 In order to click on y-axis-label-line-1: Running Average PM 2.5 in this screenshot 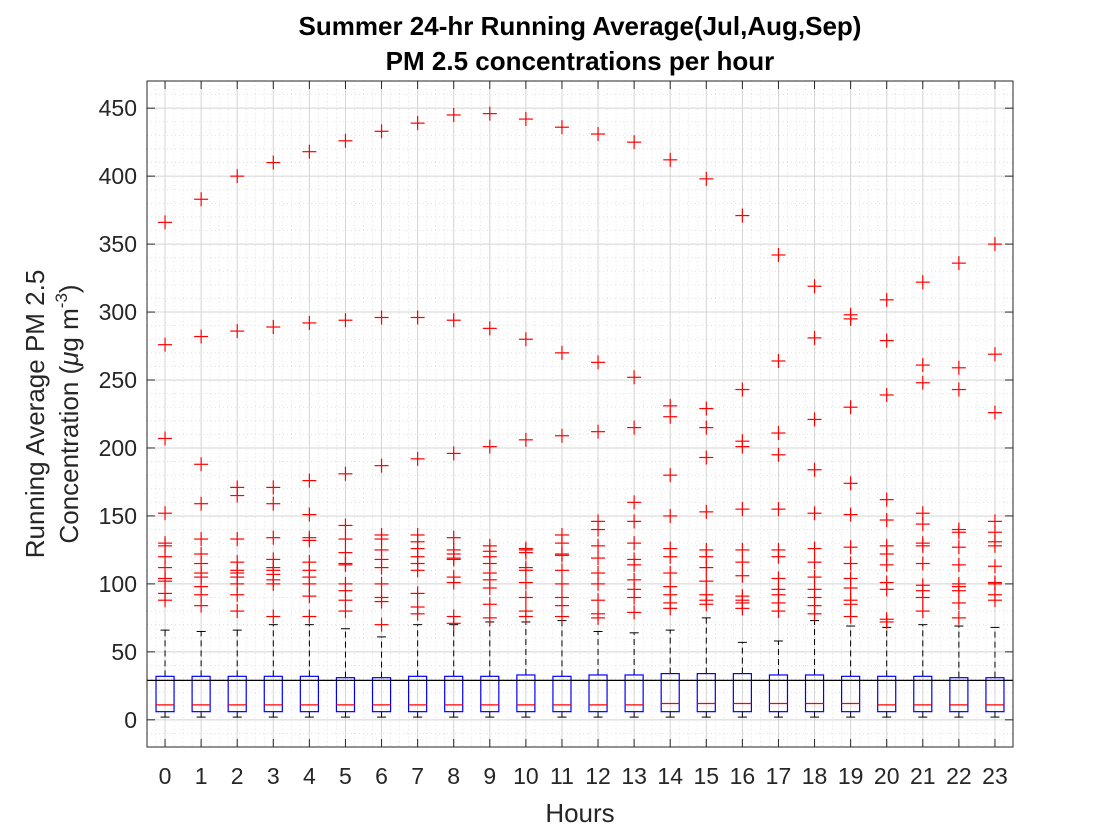, I will do `click(35, 414)`.